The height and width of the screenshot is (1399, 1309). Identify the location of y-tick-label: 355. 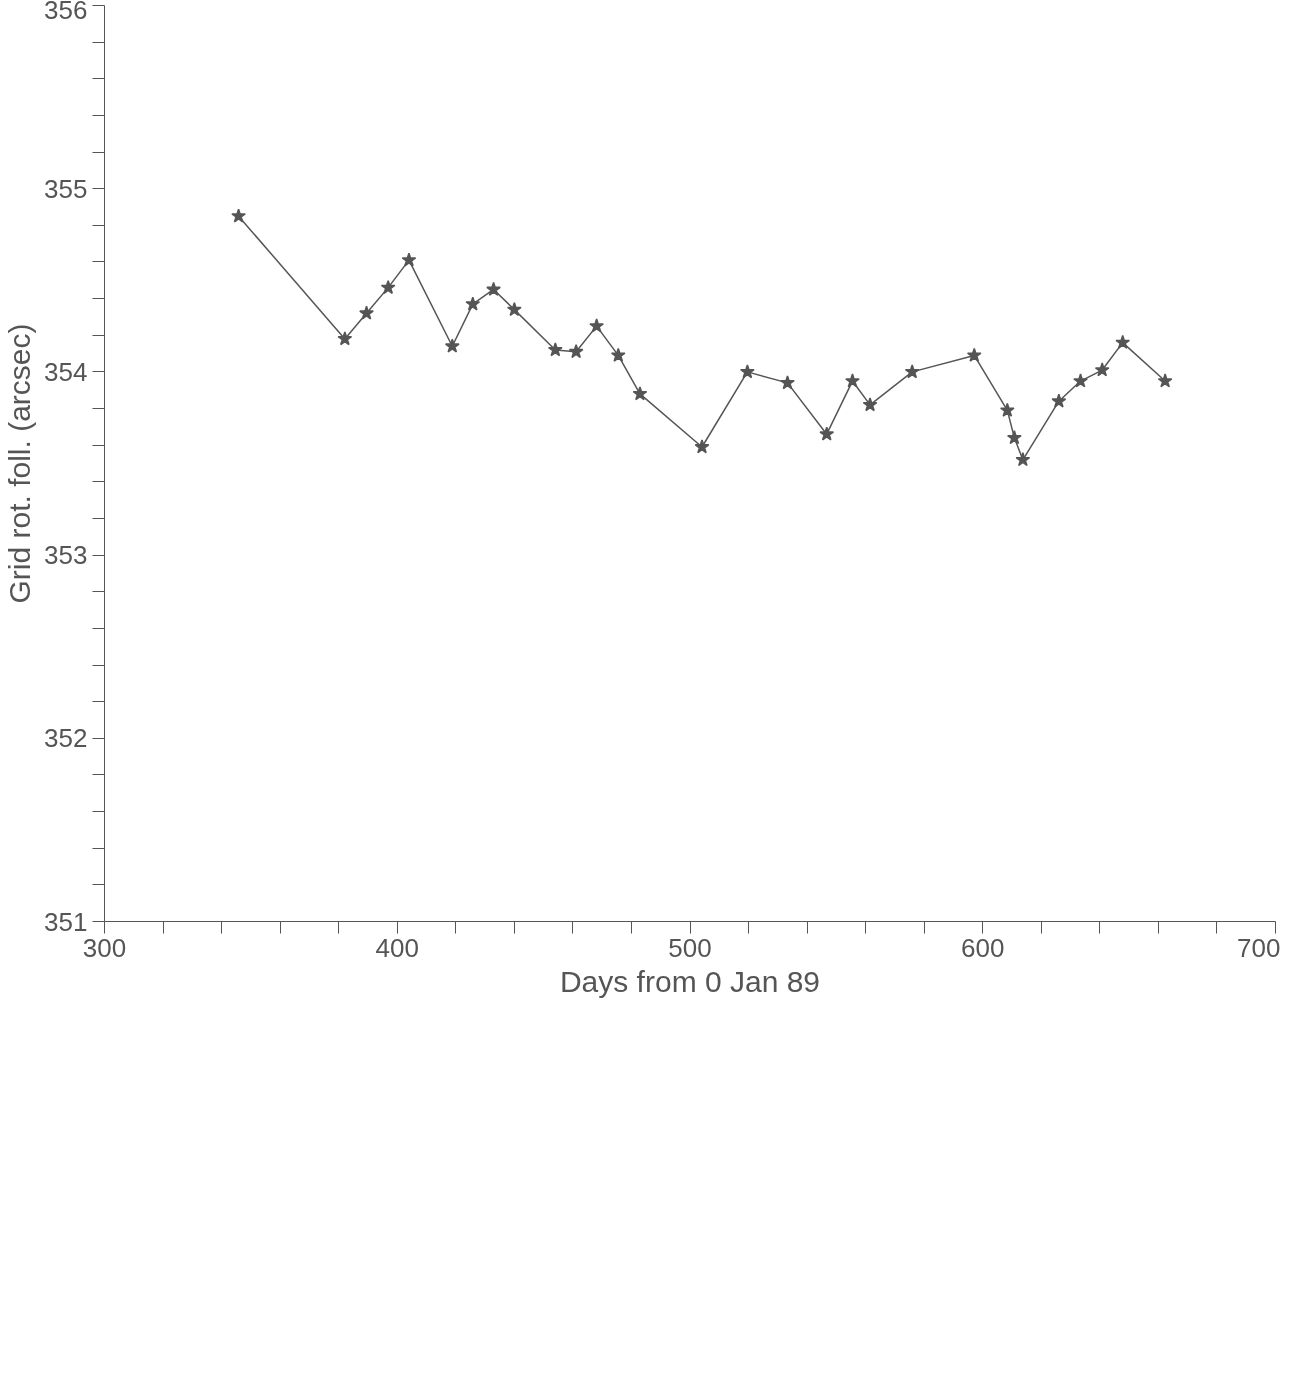
(66, 188).